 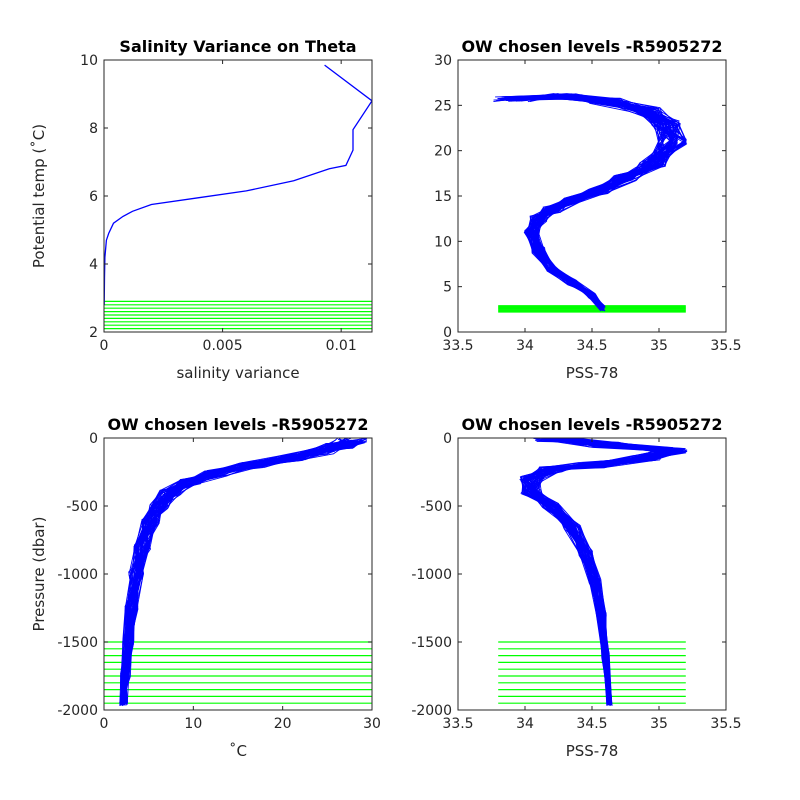 I want to click on x-axis-label: salinity variance, so click(x=237, y=373).